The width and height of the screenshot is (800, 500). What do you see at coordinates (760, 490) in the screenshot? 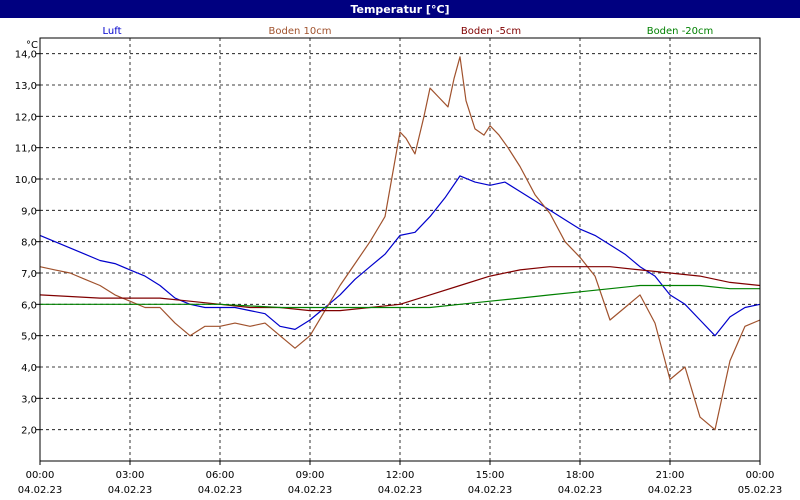
I see `x-tick-date-label: 05.02.23` at bounding box center [760, 490].